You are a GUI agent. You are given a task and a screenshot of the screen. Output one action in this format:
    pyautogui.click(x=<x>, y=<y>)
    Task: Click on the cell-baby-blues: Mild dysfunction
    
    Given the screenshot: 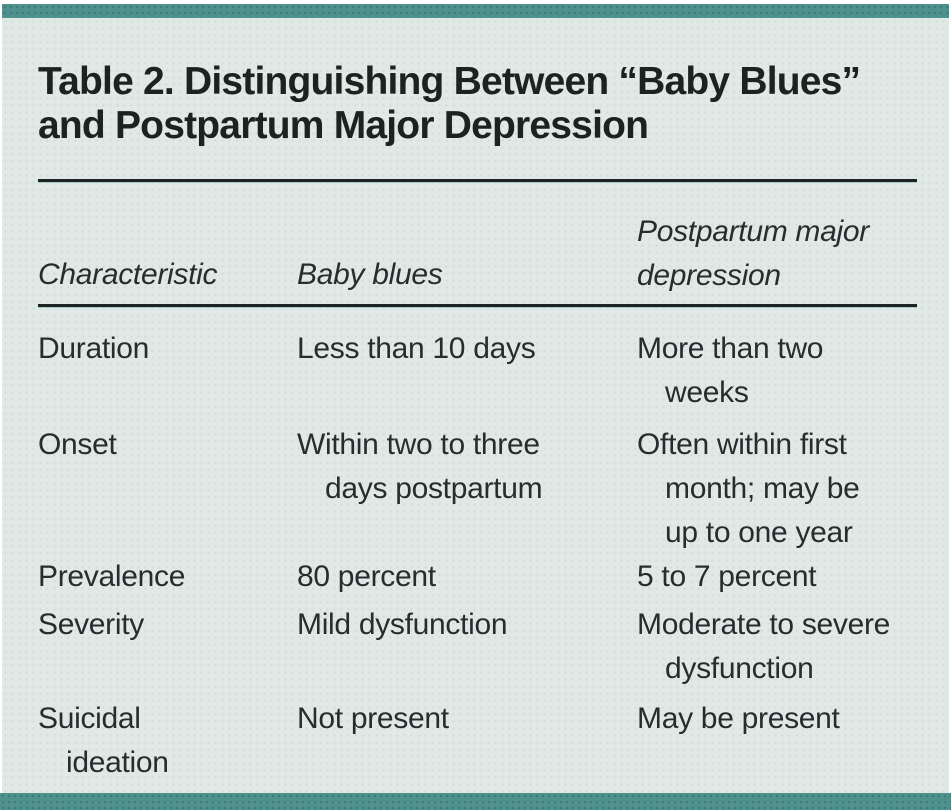 What is the action you would take?
    pyautogui.click(x=402, y=624)
    